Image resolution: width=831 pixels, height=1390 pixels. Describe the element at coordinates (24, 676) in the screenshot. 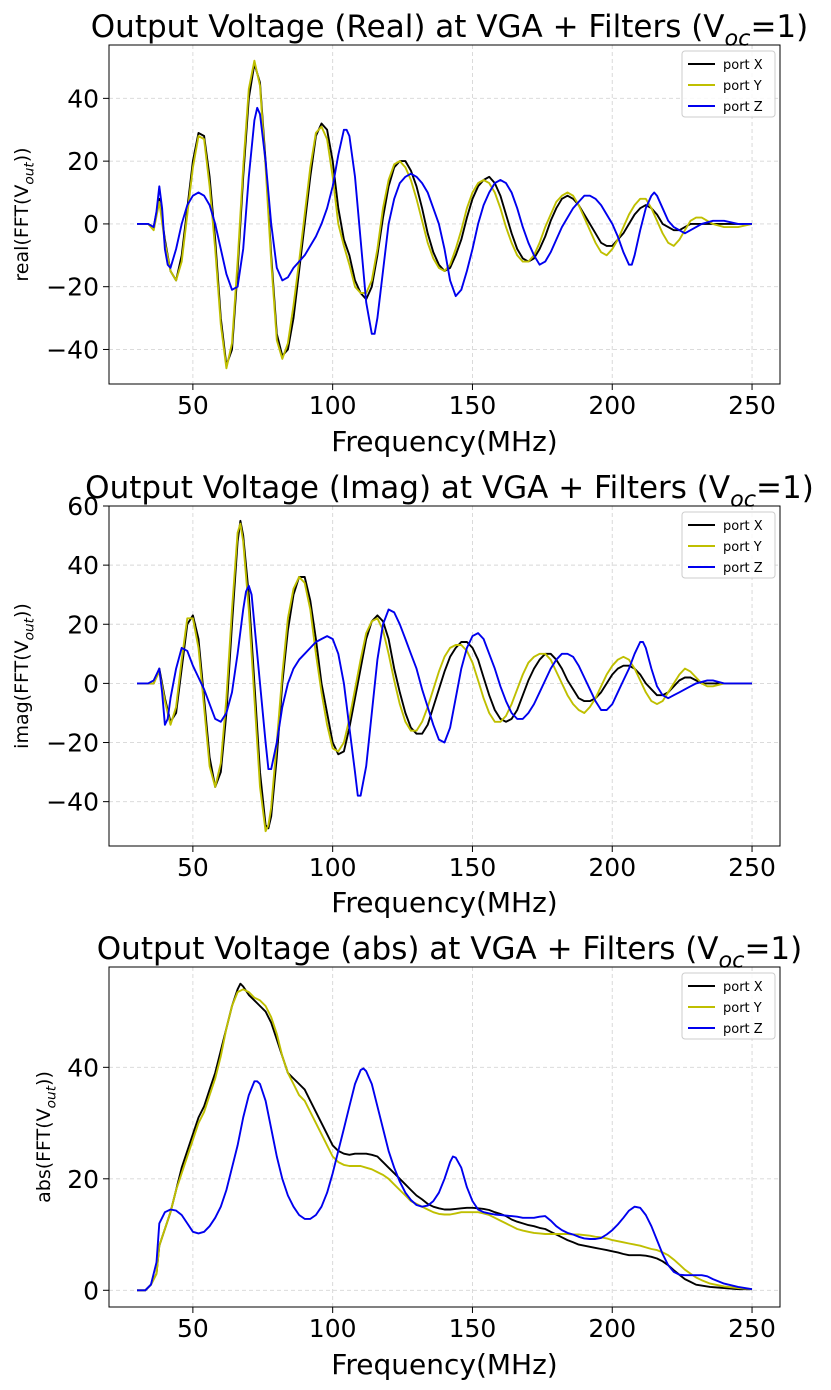

I see `y-axis-label: imag(FFT(Vout))` at that location.